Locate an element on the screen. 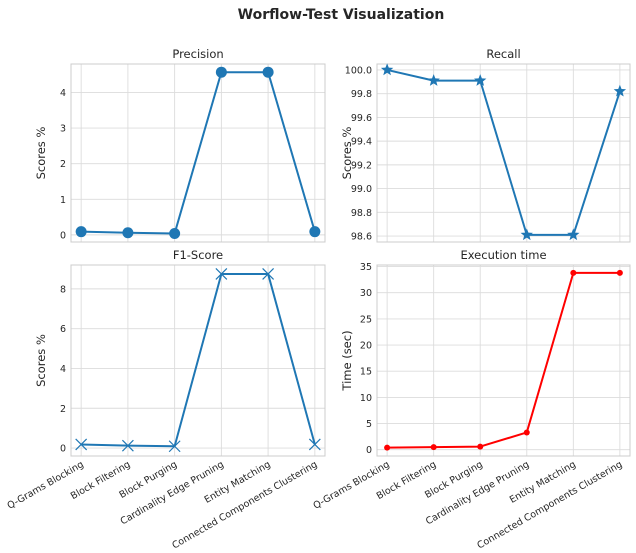 The height and width of the screenshot is (553, 636). y-tick-label: 20 is located at coordinates (366, 346).